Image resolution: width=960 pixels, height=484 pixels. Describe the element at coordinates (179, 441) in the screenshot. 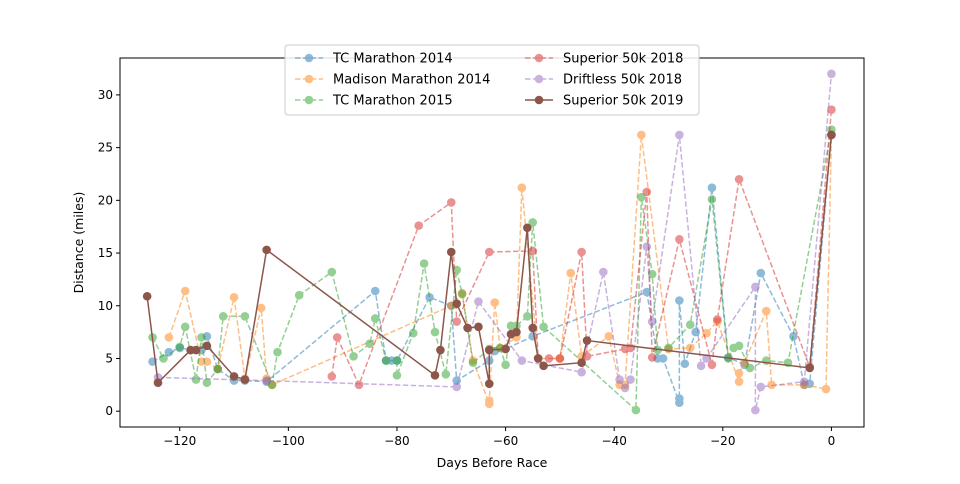

I see `x-tick-label: −120` at that location.